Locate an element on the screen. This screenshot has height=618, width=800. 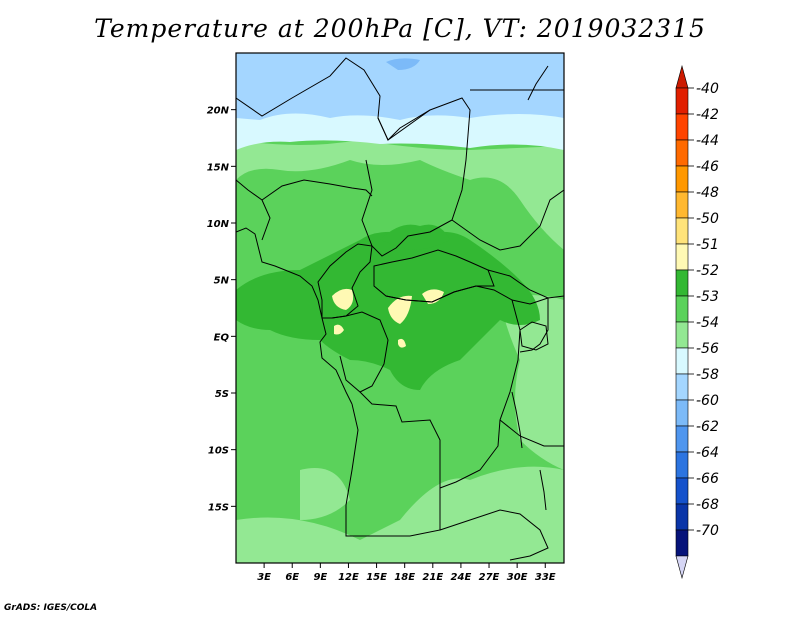
field-54-sahara is located at coordinates (400, 195).